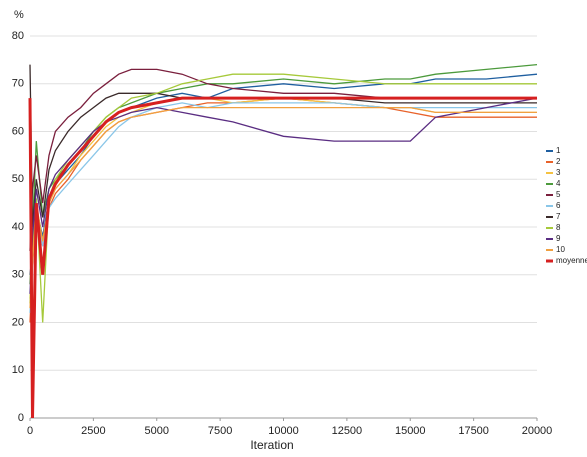  Describe the element at coordinates (157, 431) in the screenshot. I see `x-tick-label: 5000` at that location.